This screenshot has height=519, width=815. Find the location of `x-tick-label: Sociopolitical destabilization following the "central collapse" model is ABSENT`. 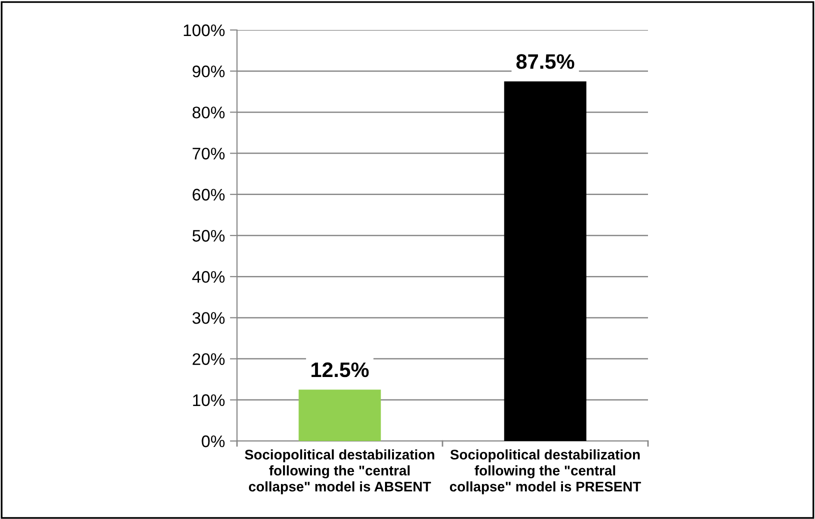

x-tick-label: Sociopolitical destabilization following the "central collapse" model is ABSENT is located at coordinates (339, 471).